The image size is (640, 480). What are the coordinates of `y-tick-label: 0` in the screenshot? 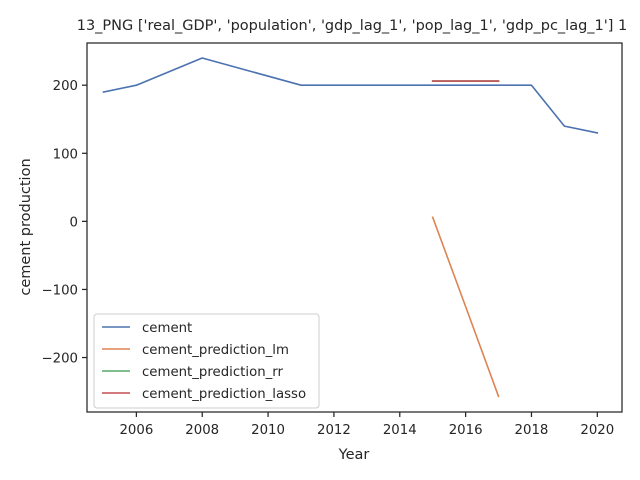 It's located at (74, 222).